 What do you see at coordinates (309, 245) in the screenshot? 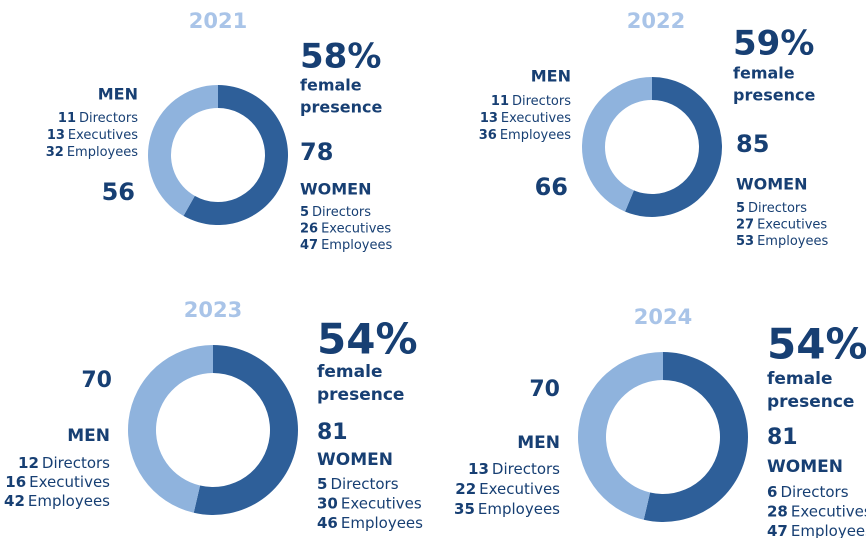
I see `breakdown-count: 47` at bounding box center [309, 245].